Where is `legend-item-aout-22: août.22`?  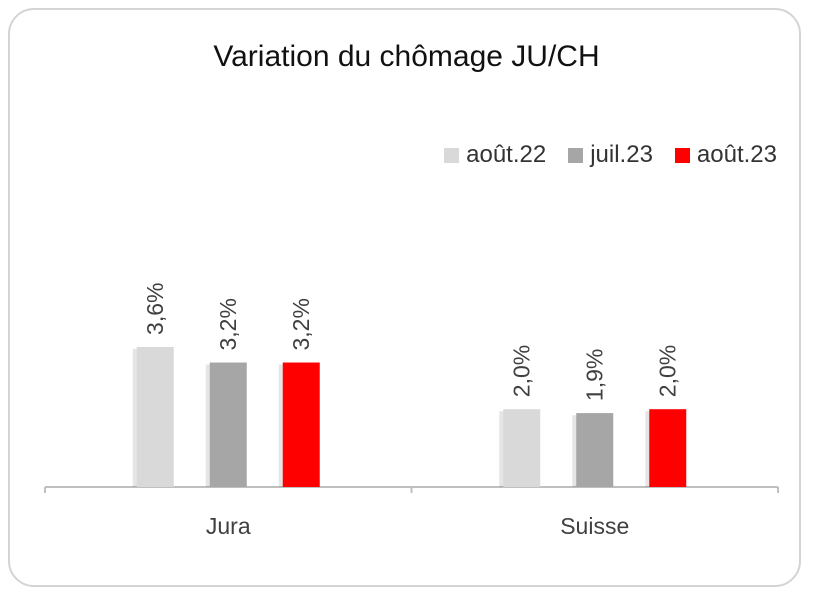 legend-item-aout-22: août.22 is located at coordinates (495, 155).